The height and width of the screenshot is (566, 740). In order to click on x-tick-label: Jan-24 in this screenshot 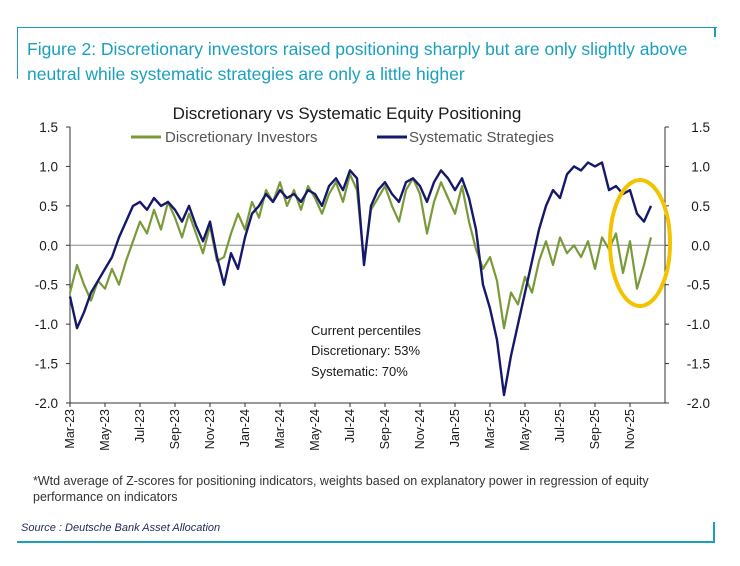, I will do `click(245, 428)`.